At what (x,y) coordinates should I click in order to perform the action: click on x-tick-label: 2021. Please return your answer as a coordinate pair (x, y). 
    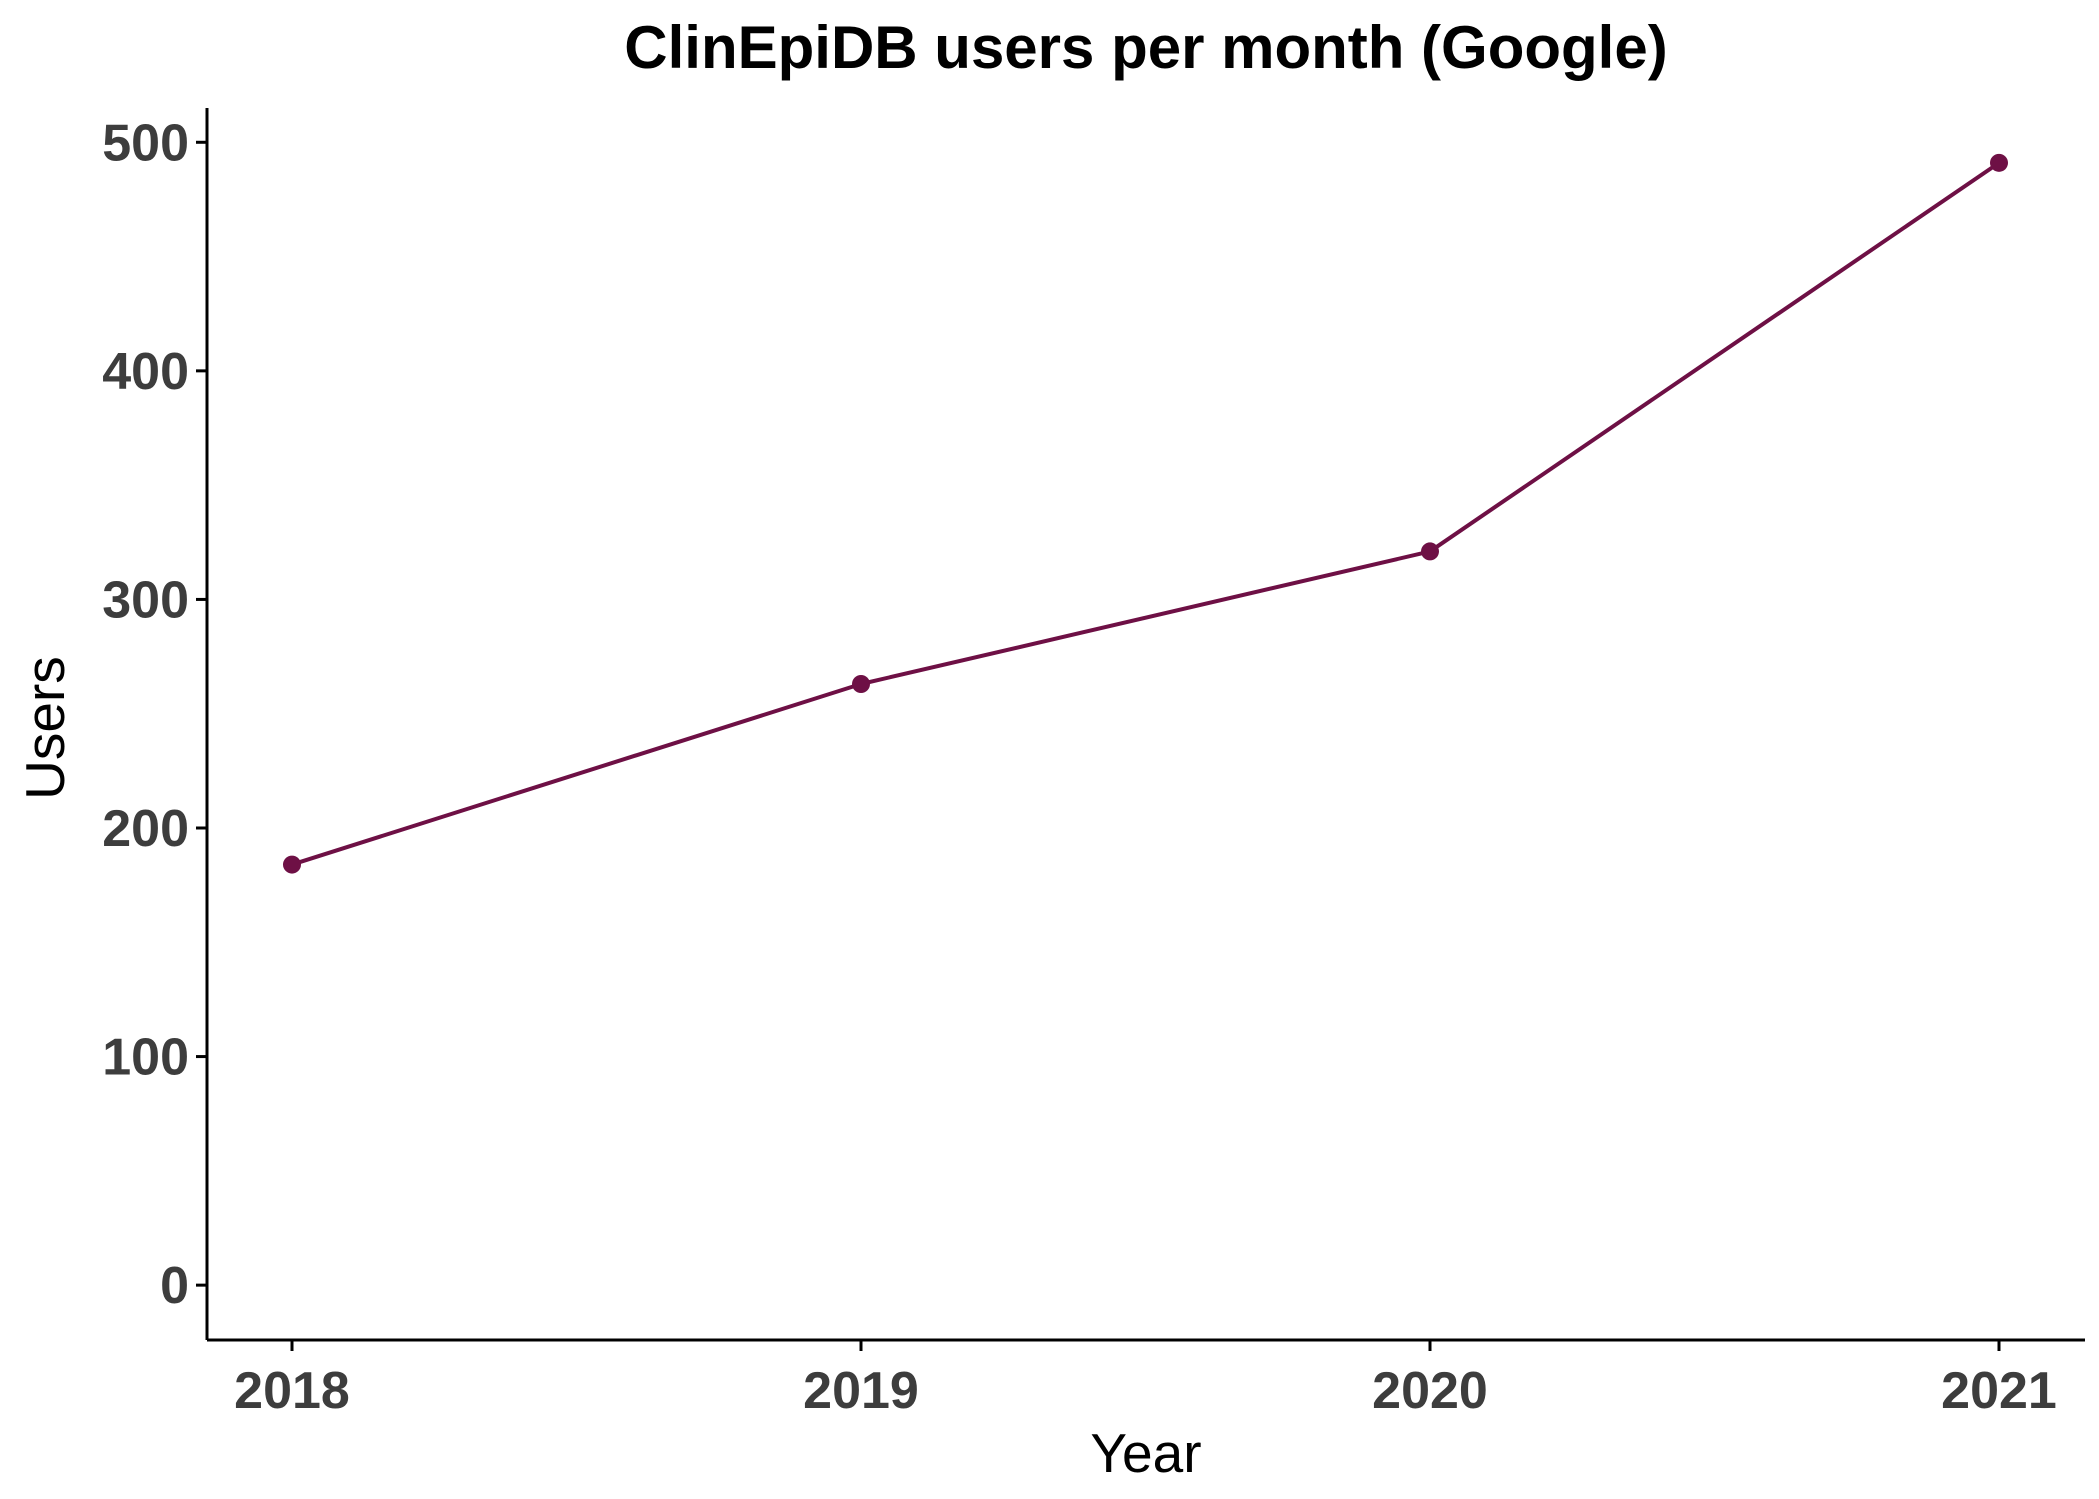
    Looking at the image, I should click on (1999, 1391).